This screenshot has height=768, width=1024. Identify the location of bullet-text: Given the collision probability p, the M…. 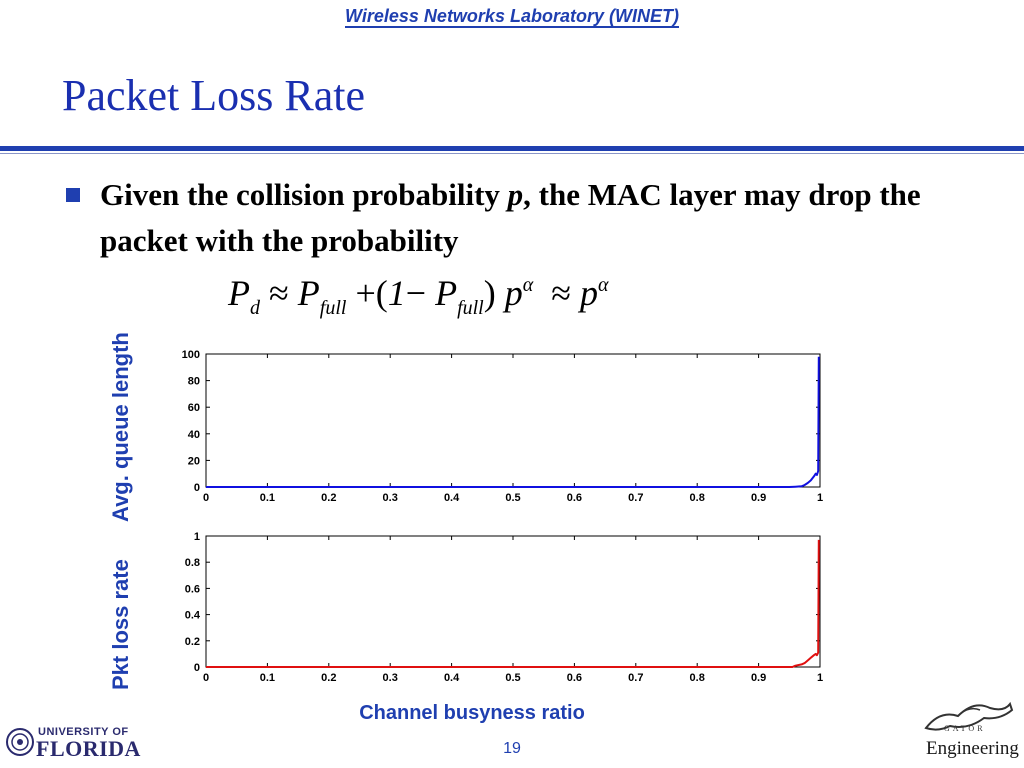
(540, 218).